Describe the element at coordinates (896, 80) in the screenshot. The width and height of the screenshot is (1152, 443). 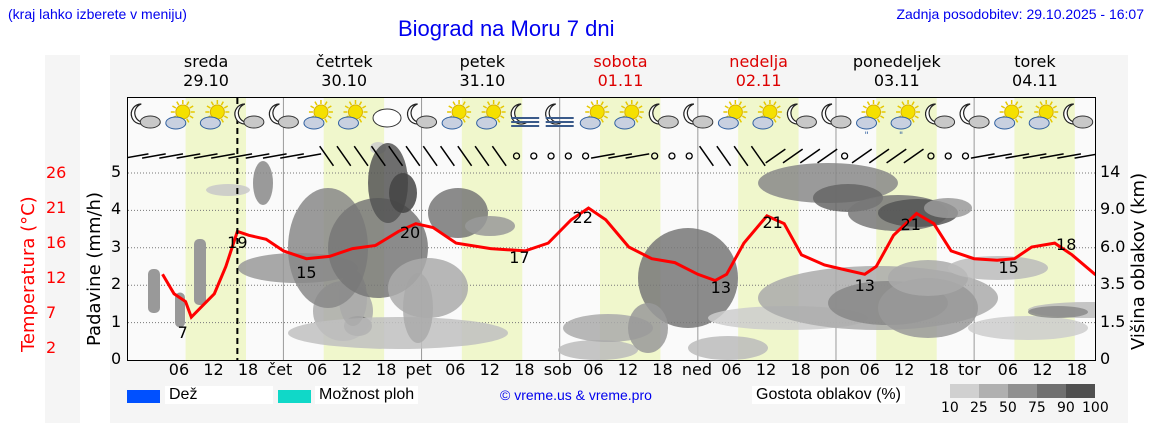
I see `day-date: 03.11` at that location.